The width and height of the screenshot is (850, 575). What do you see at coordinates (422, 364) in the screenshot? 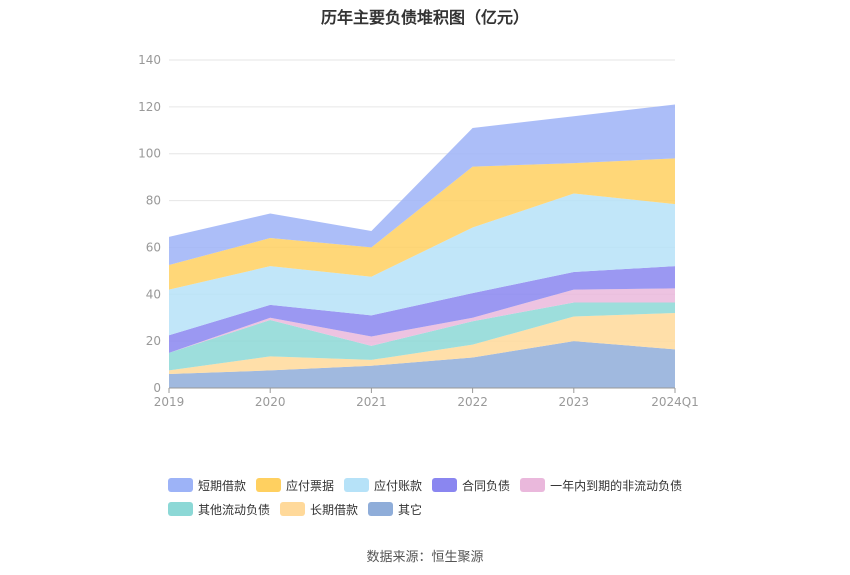
I see `area-其它` at bounding box center [422, 364].